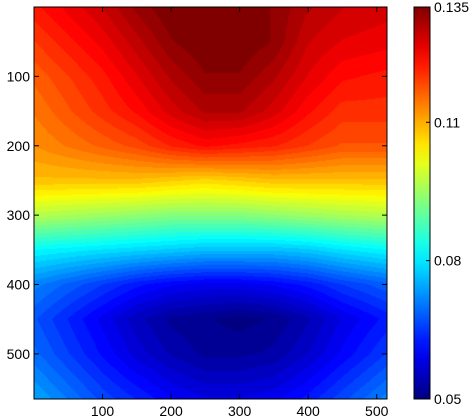 The height and width of the screenshot is (419, 474). I want to click on colorbar-tick-label: 0.05, so click(447, 399).